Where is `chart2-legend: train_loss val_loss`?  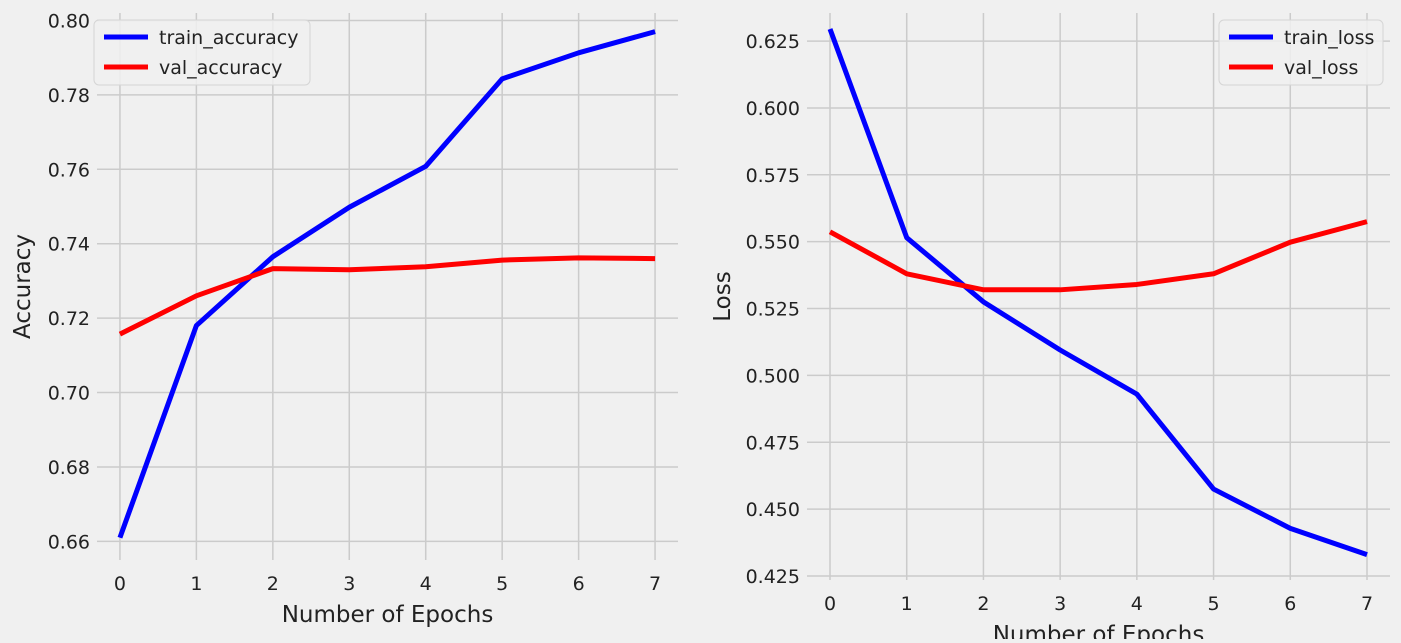 chart2-legend: train_loss val_loss is located at coordinates (1301, 52).